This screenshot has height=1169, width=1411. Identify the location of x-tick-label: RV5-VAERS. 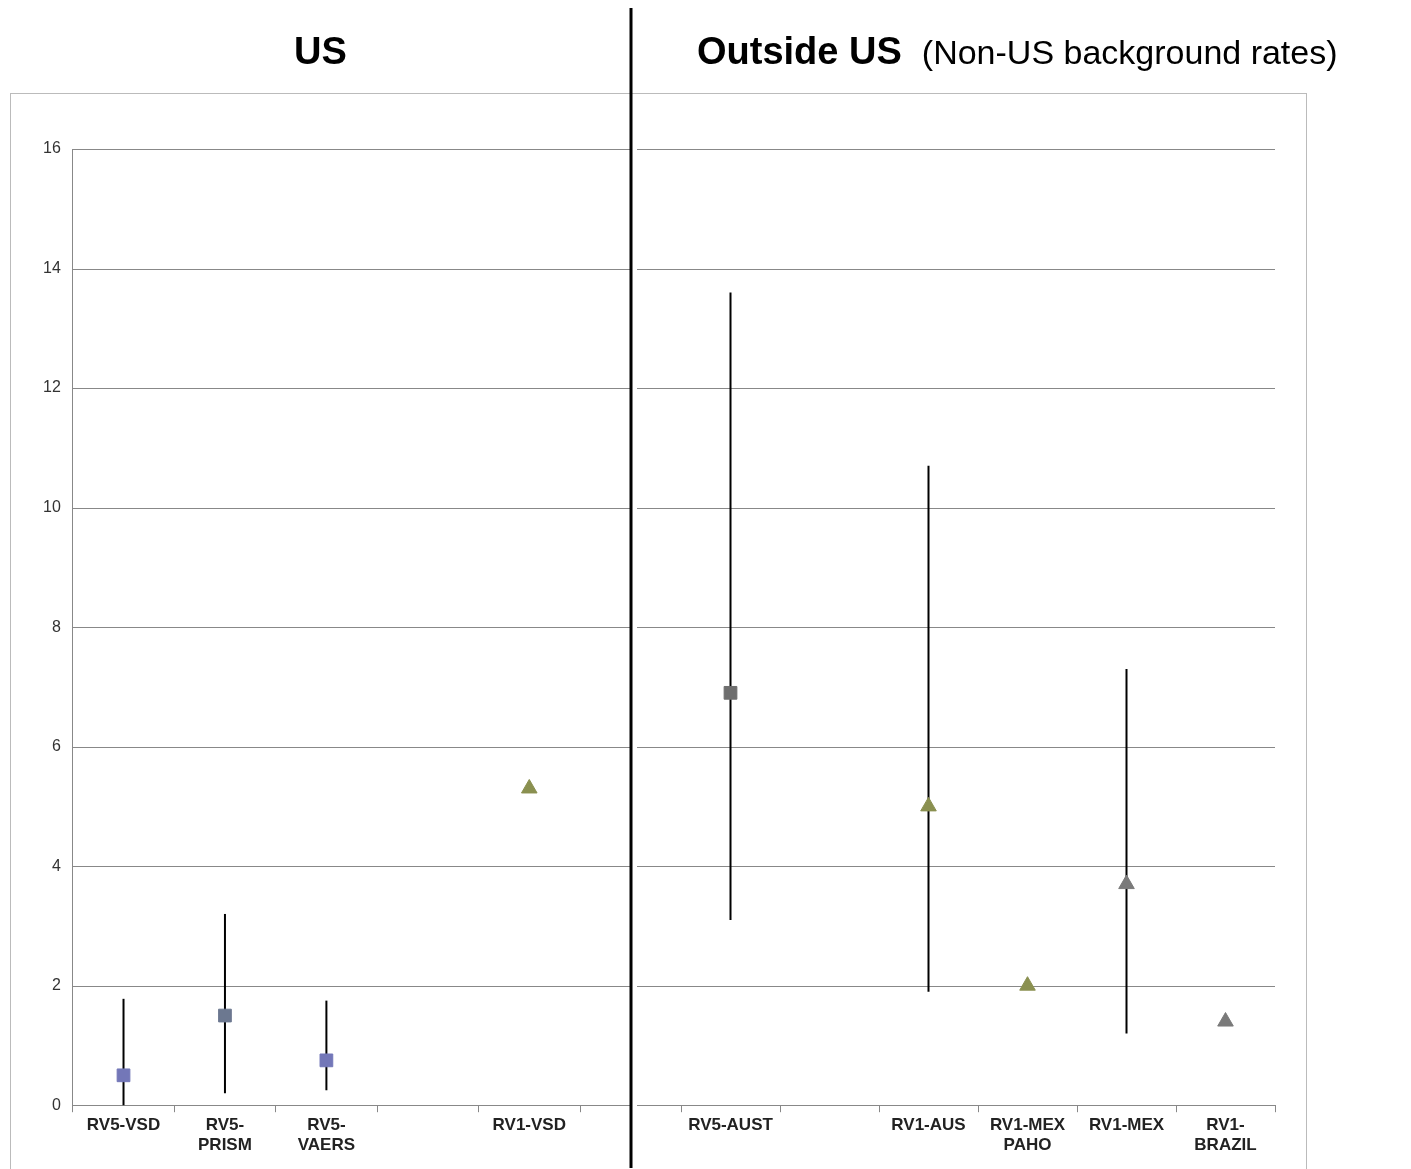
(326, 1135).